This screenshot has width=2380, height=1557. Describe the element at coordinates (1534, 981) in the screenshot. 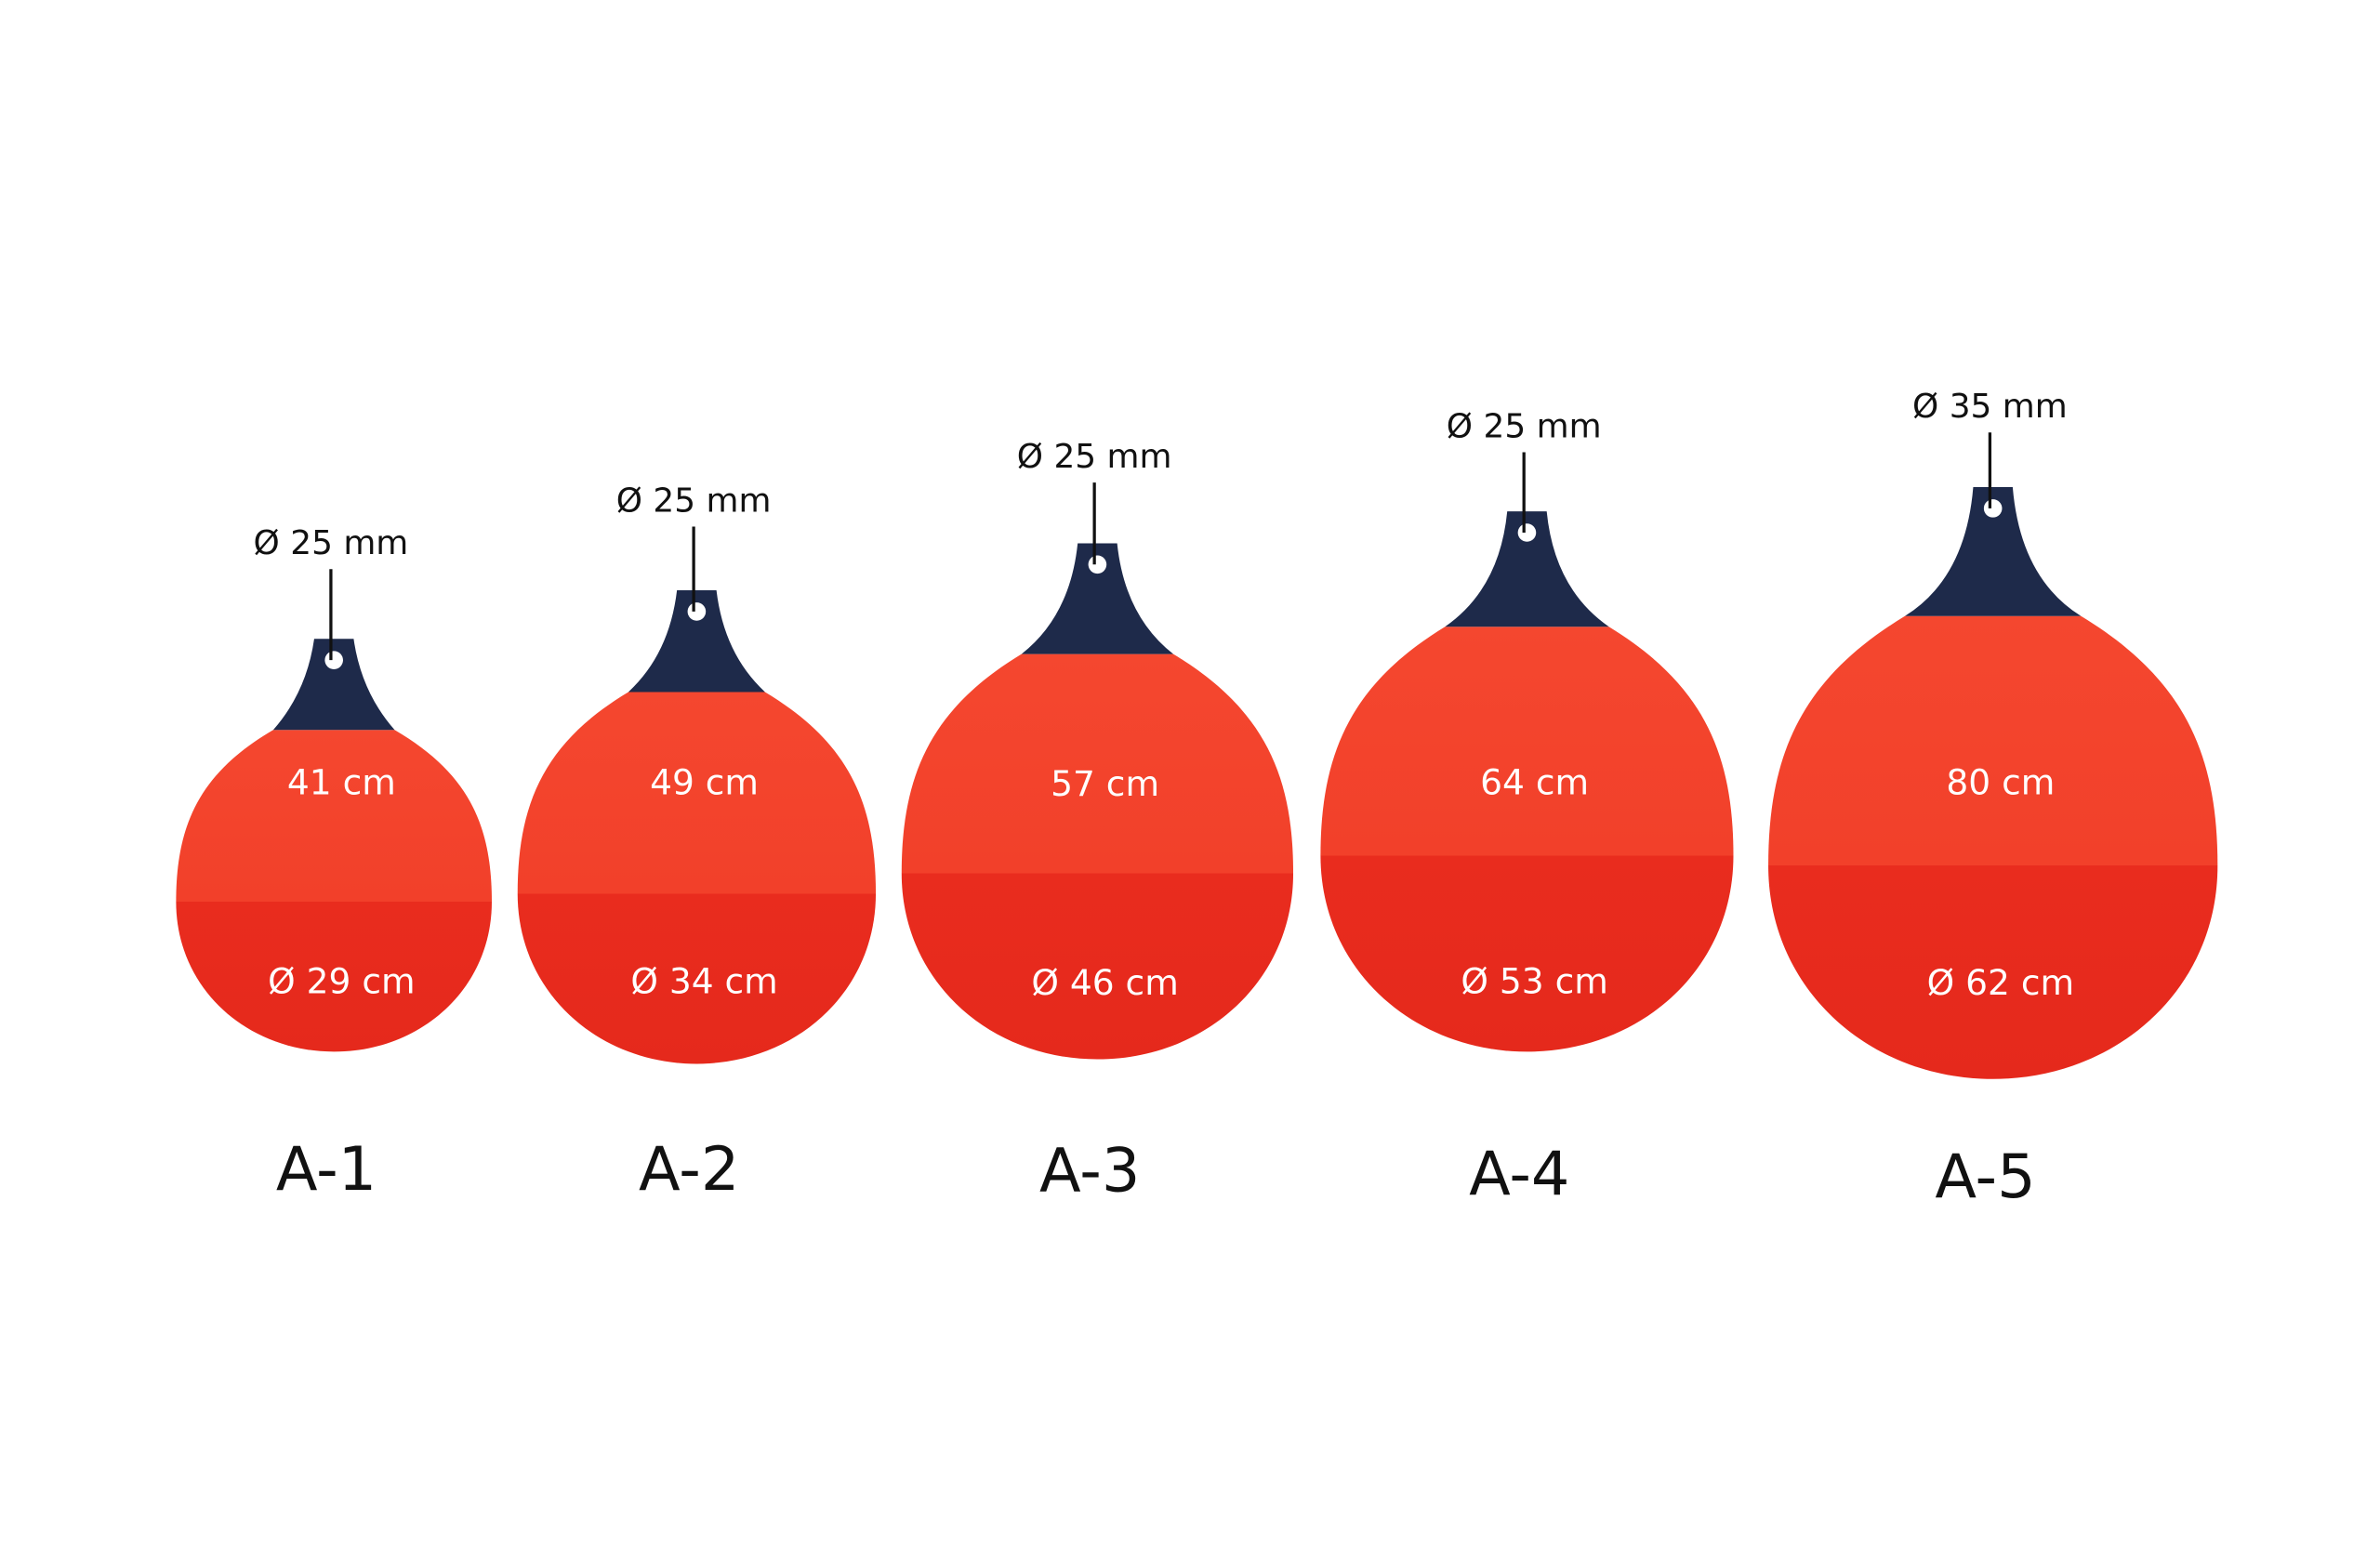

I see `buoy-diameter: Ø 53 cm` at that location.